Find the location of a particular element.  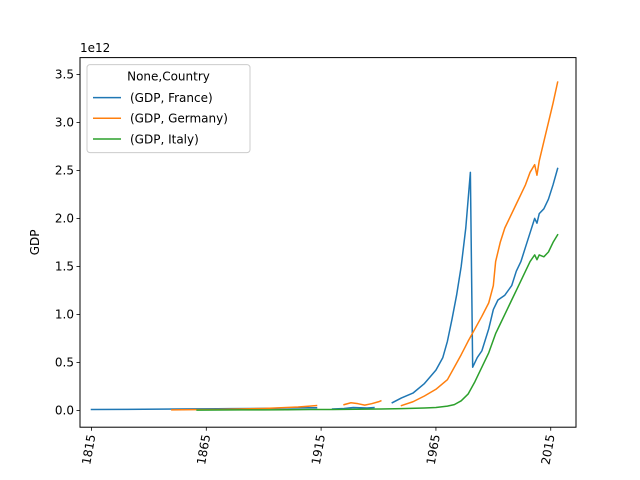

y-axis: 0.0 0.5 1.0 1.5 2.0 2.5 3.0 3.5 is located at coordinates (67, 243).